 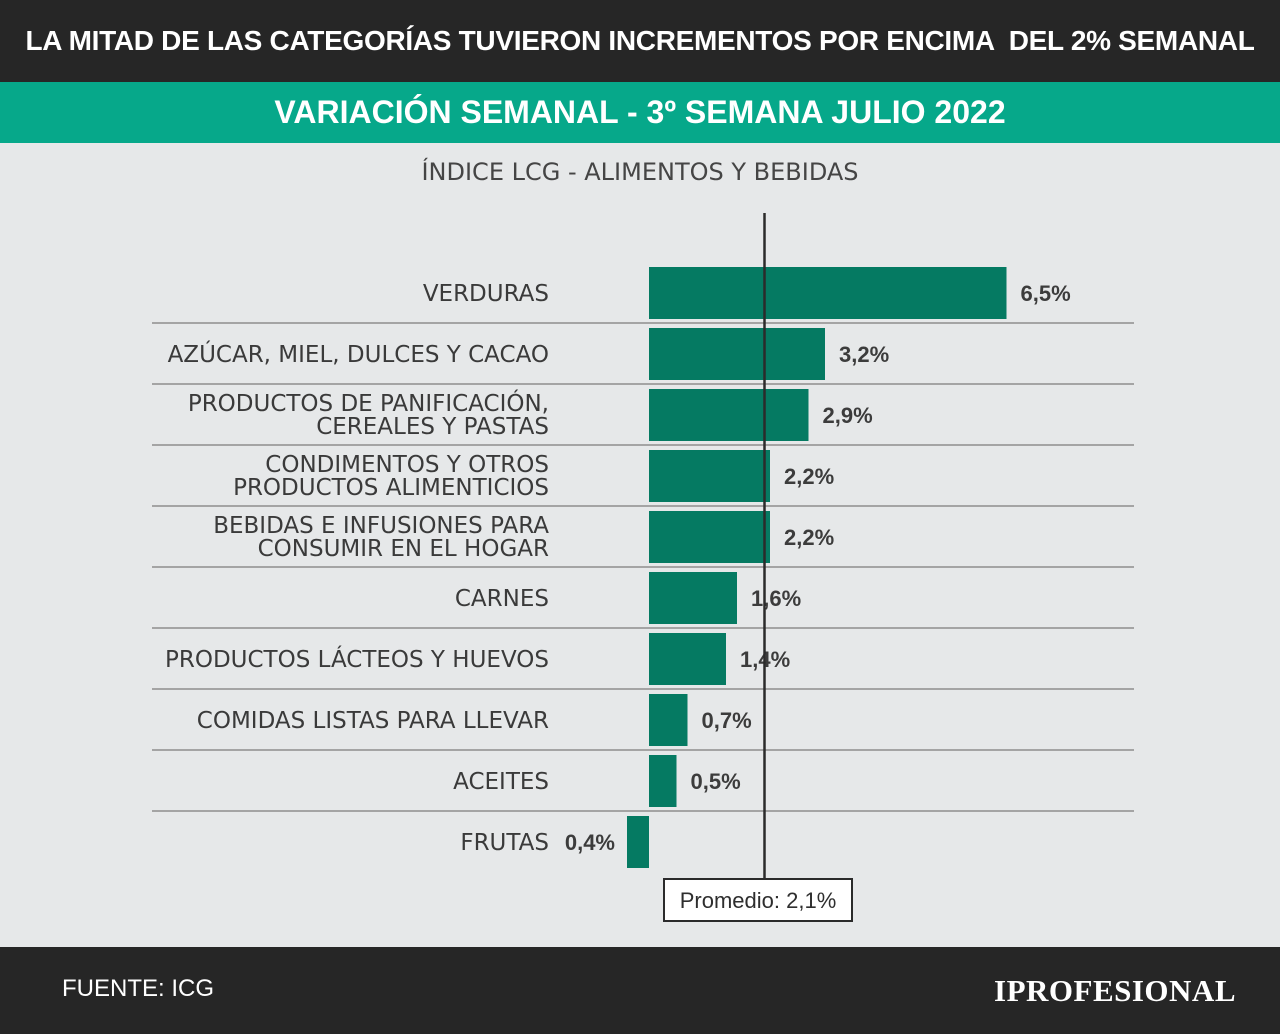 I want to click on subtitle: VARIACIÓN SEMANAL - 3º SEMANA JULIO 2022, so click(x=640, y=112).